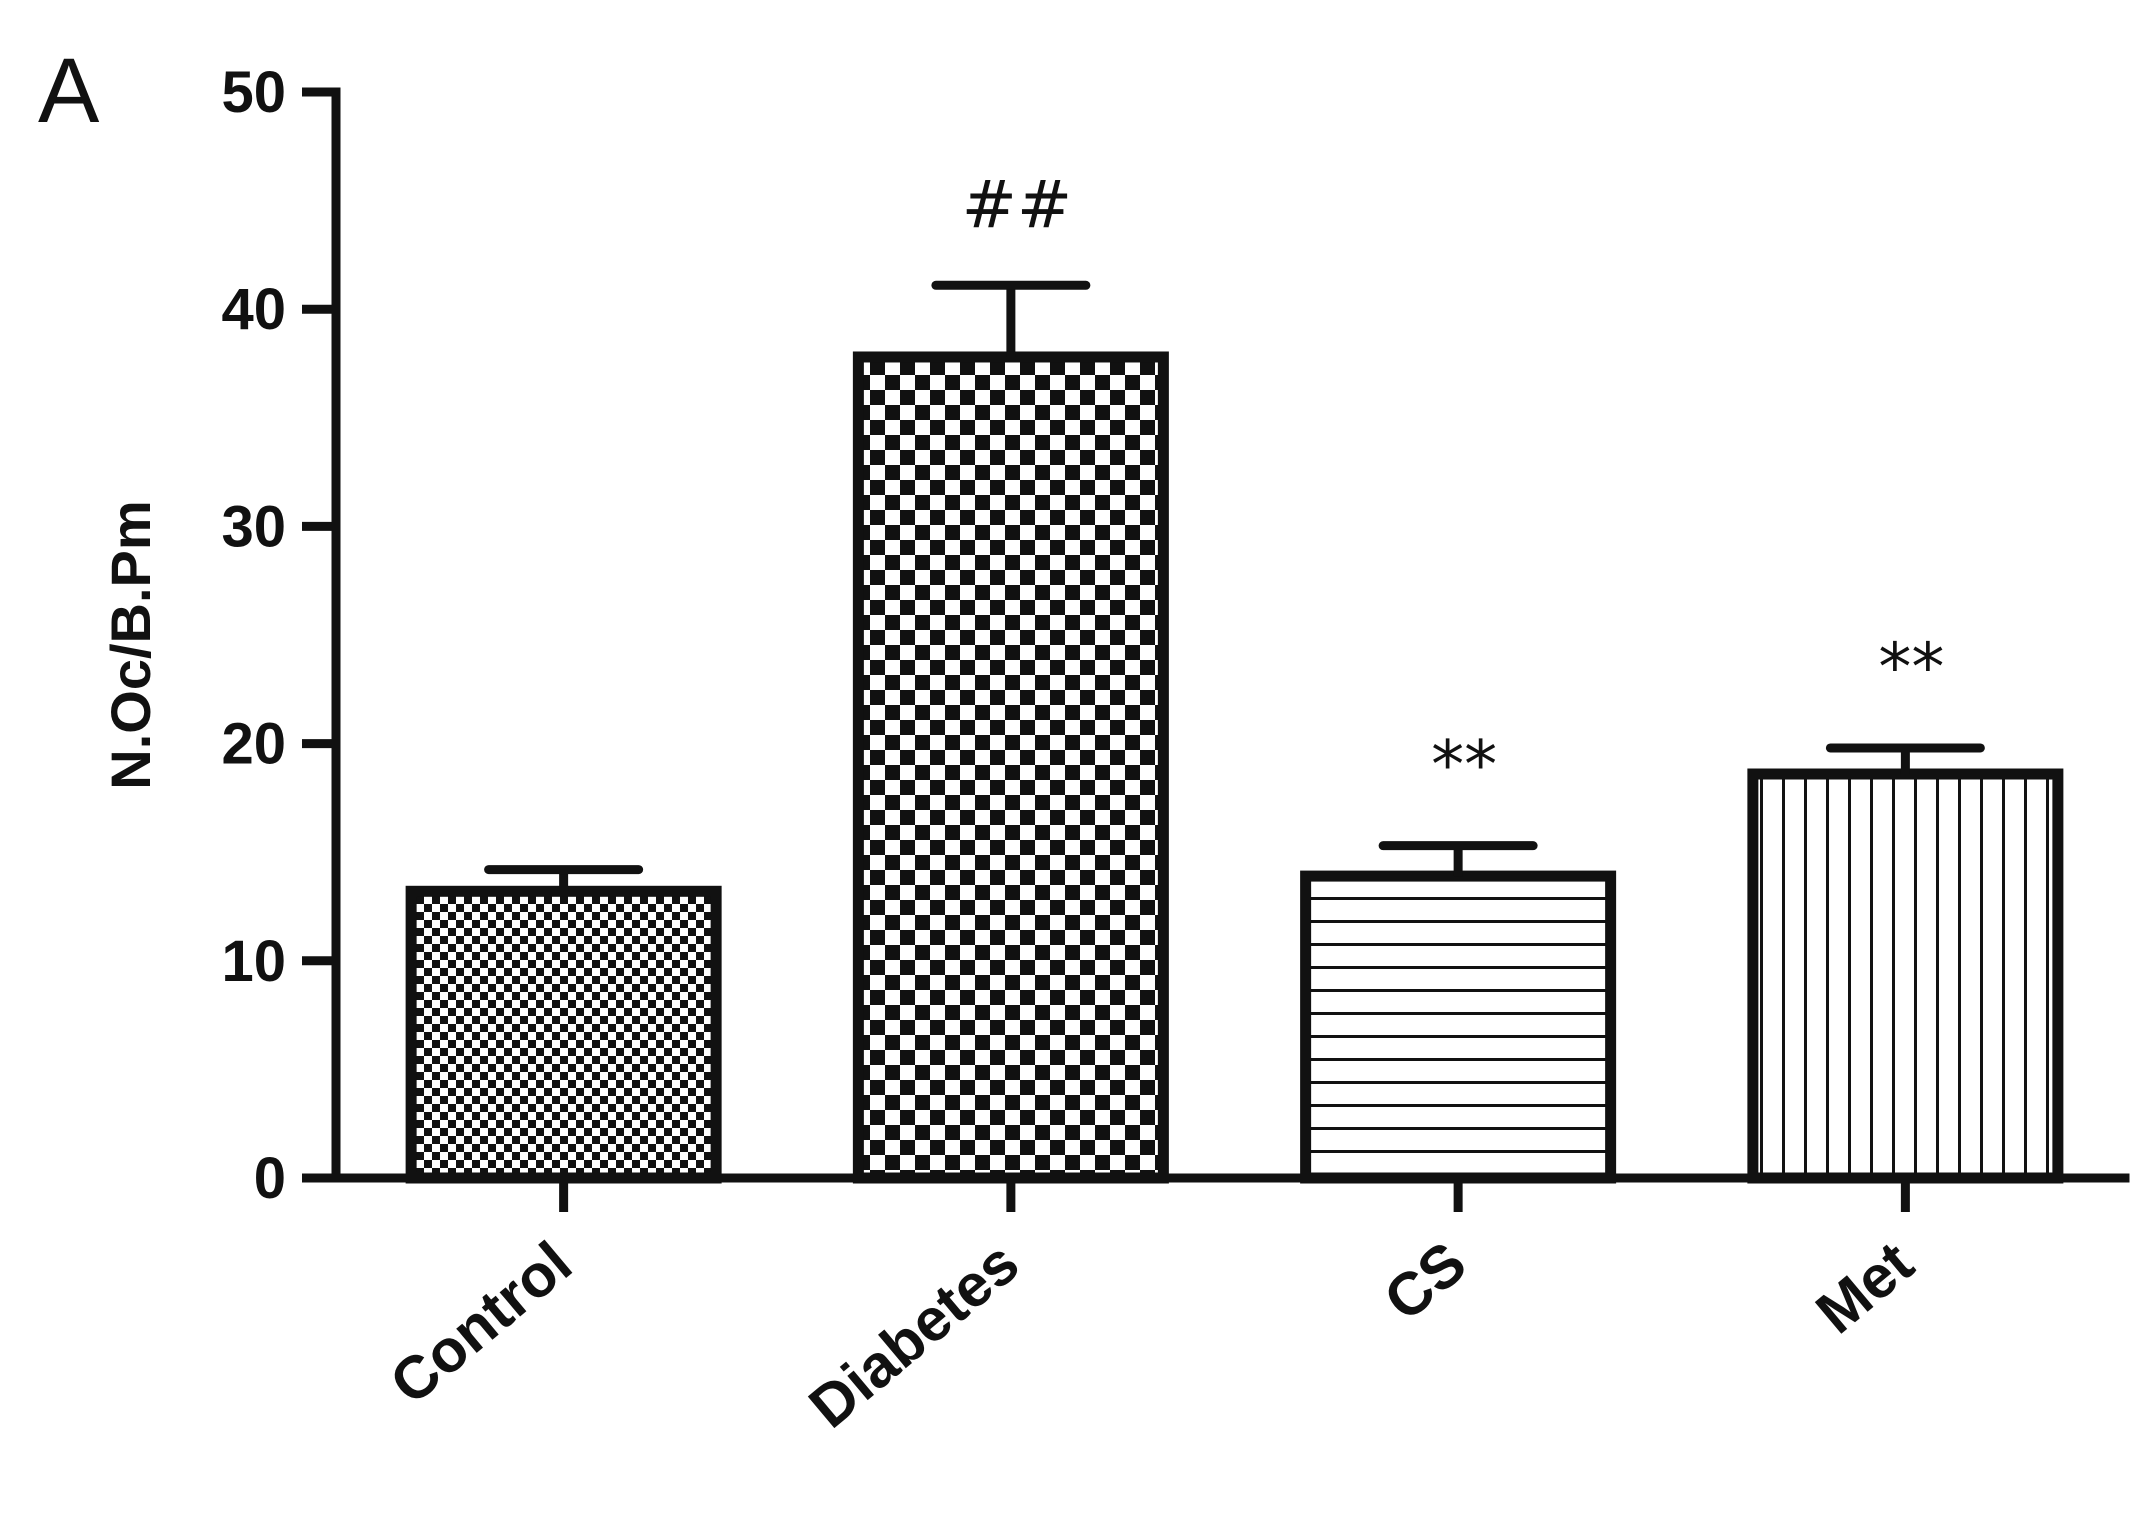 The width and height of the screenshot is (2155, 1516). I want to click on x-category-label: CS, so click(1425, 1281).